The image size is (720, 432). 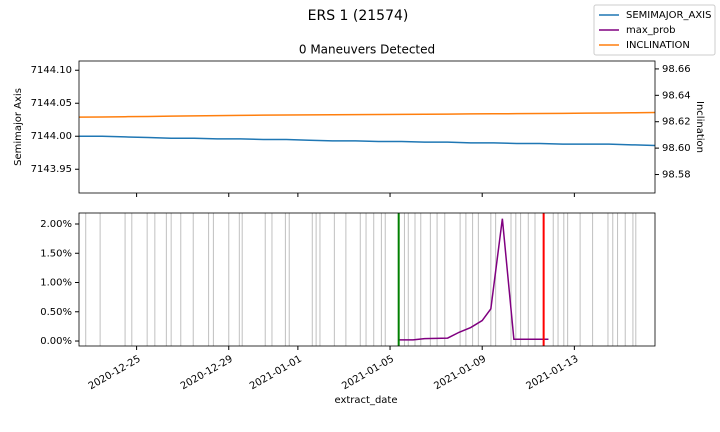 I want to click on y2-tick-label: 98.60, so click(x=676, y=148).